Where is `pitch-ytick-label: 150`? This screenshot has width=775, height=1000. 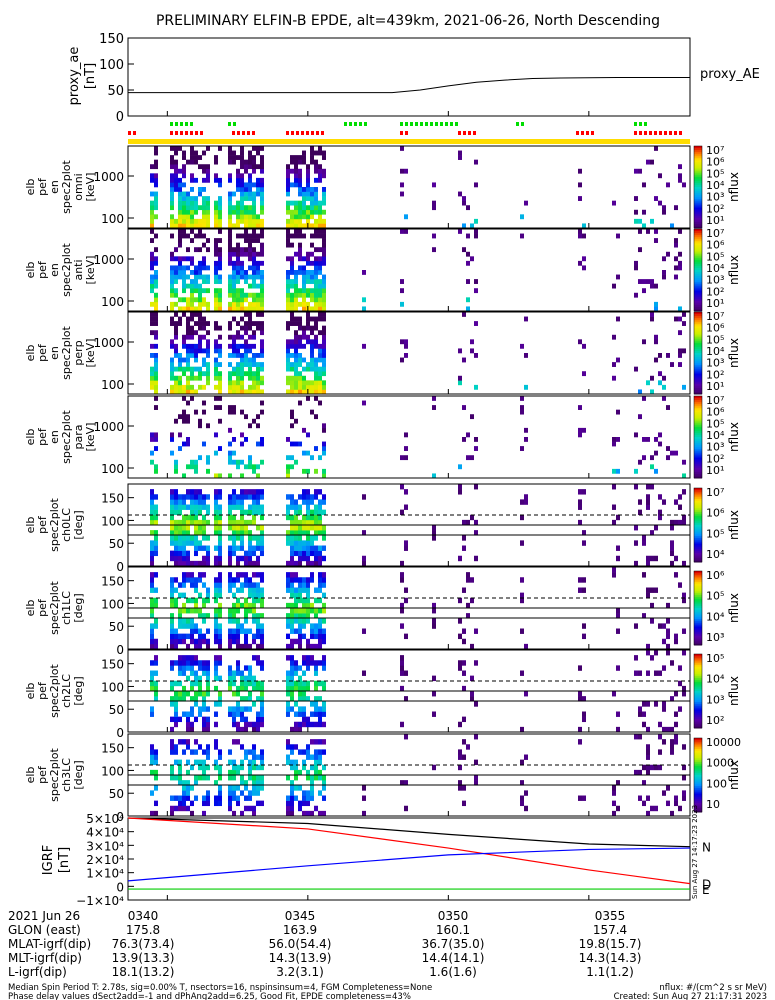
pitch-ytick-label: 150 is located at coordinates (112, 582).